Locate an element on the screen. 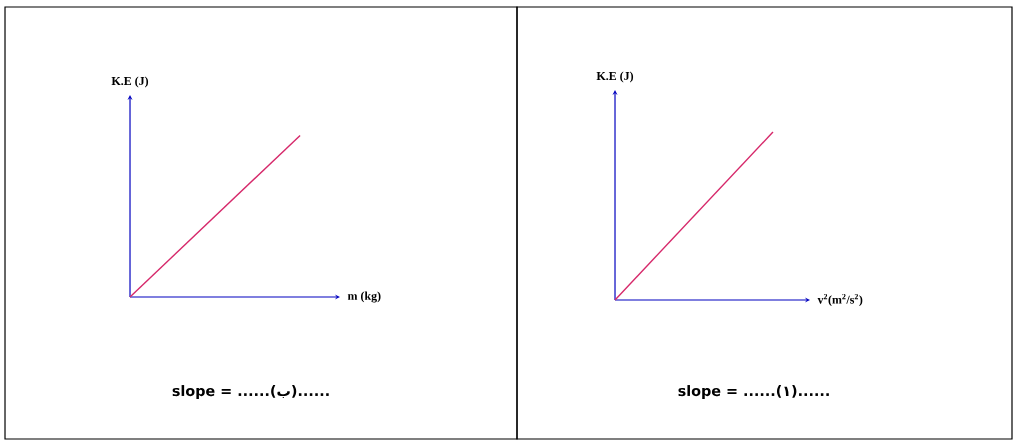  x-axis-title: v$^{2}$(m$^{2}$/s$^{2}$) is located at coordinates (840, 300).